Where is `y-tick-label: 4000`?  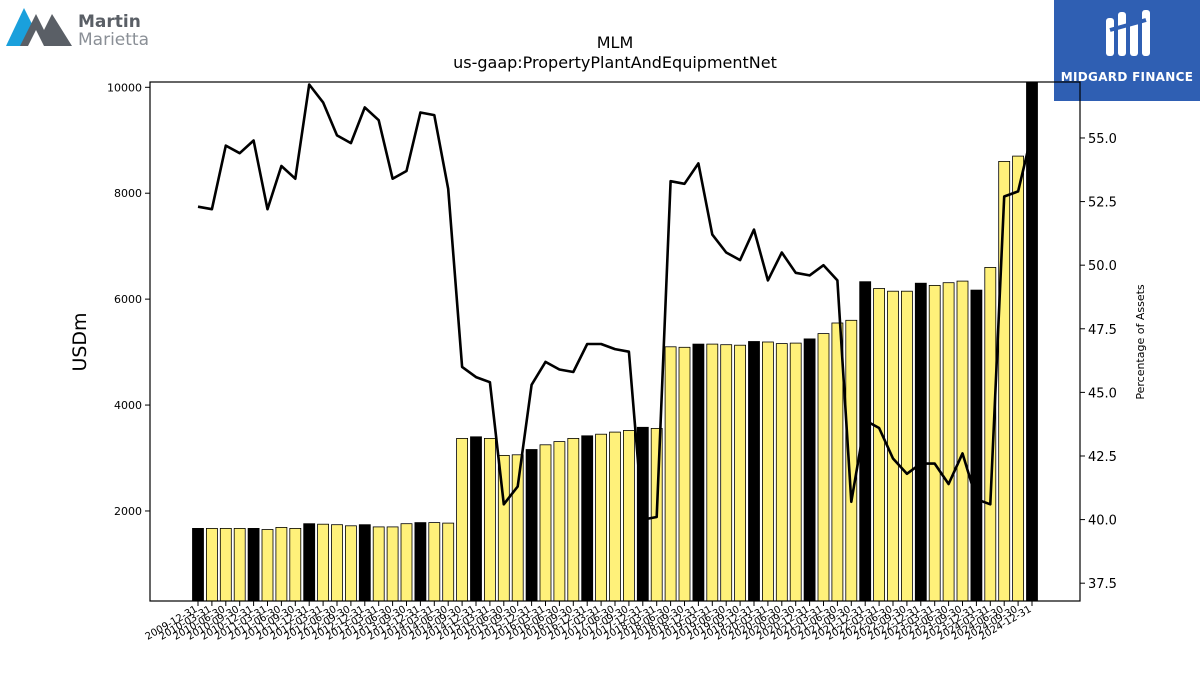 y-tick-label: 4000 is located at coordinates (128, 405).